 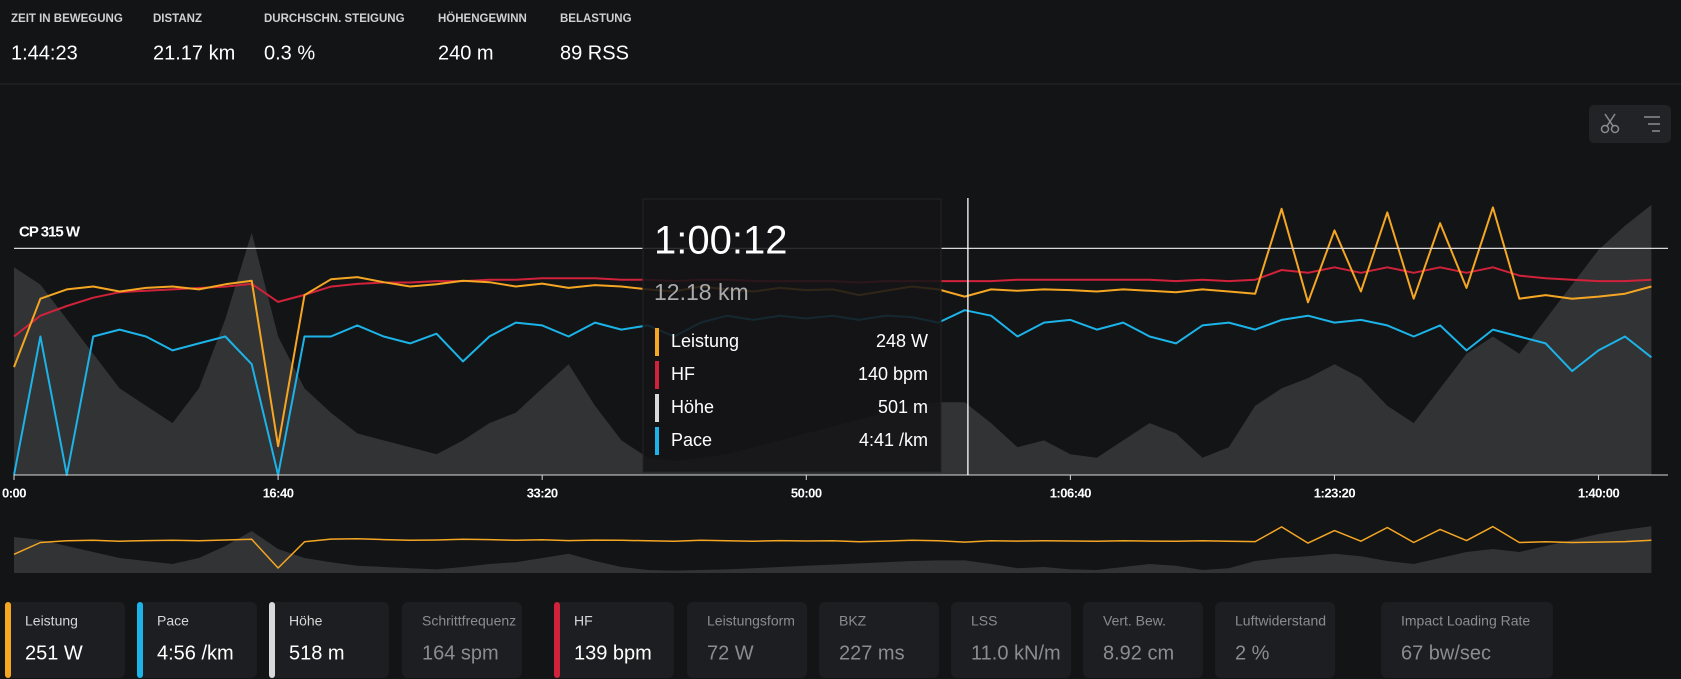 I want to click on card-label: Höhe, so click(x=306, y=621).